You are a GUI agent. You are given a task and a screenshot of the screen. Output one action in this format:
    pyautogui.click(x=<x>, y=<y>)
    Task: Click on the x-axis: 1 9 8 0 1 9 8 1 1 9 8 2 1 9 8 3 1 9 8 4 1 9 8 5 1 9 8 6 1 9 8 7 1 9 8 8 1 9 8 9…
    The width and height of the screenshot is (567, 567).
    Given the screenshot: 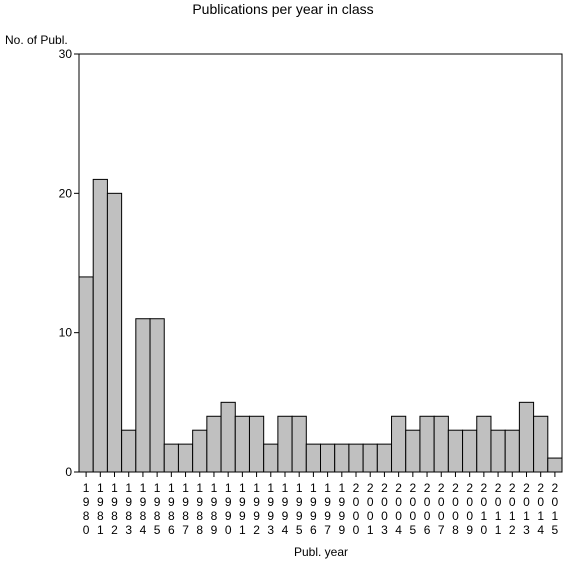 What is the action you would take?
    pyautogui.click(x=321, y=504)
    